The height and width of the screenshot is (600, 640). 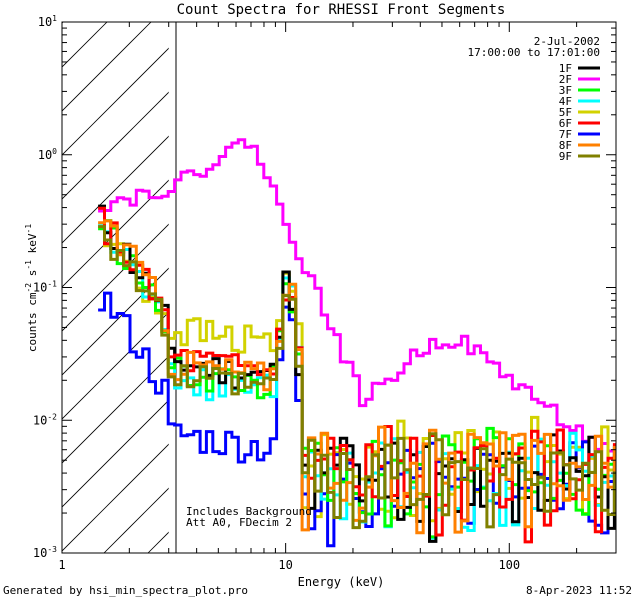 I want to click on annotation-background: Includes Background, so click(x=249, y=511).